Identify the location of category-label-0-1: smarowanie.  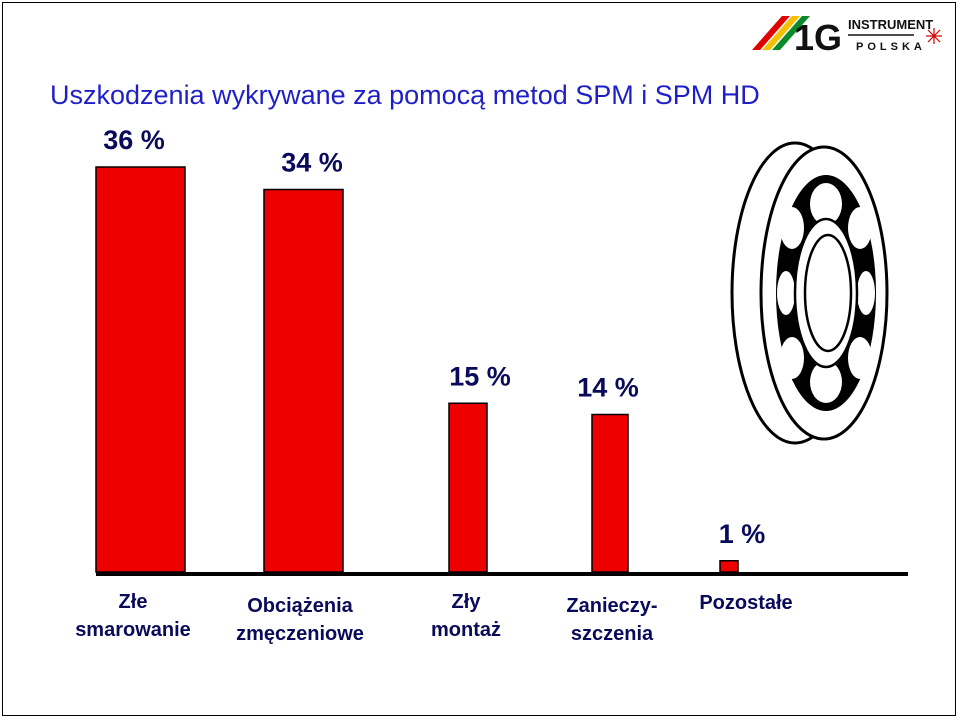
(133, 630).